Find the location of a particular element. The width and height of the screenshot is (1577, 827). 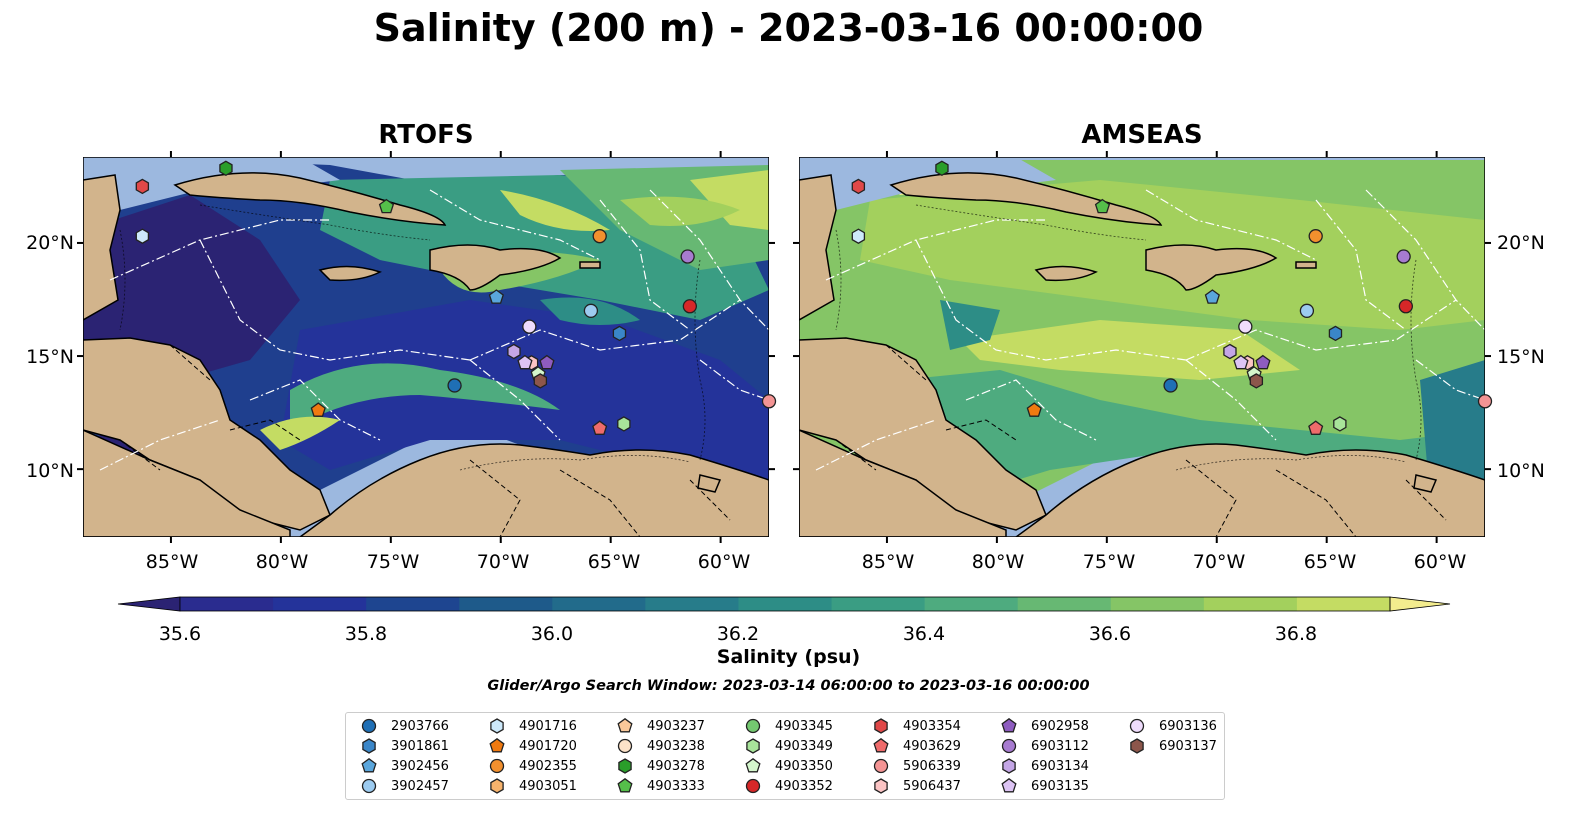

legend-entry: 4903354 is located at coordinates (915, 726).